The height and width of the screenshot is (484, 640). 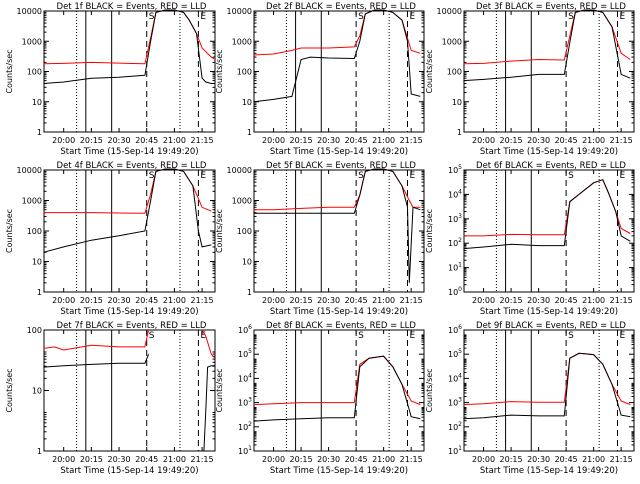 What do you see at coordinates (455, 242) in the screenshot?
I see `y-tick-label: 10²` at bounding box center [455, 242].